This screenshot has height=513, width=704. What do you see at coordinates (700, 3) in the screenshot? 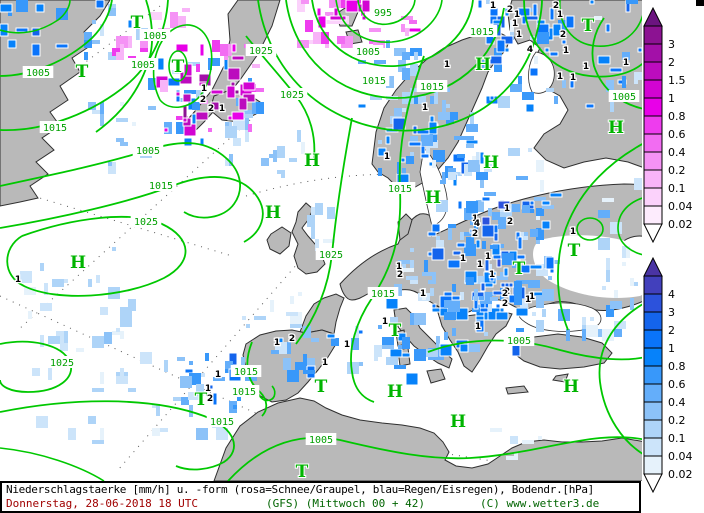
I see `frame-corner-mark` at bounding box center [700, 3].